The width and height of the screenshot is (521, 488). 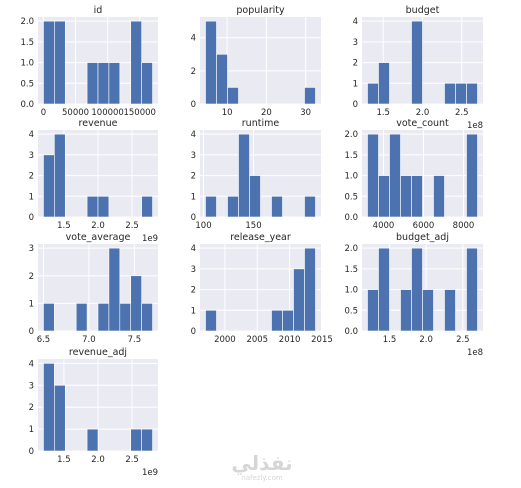 I want to click on x-tick-label: 6000, so click(x=424, y=226).